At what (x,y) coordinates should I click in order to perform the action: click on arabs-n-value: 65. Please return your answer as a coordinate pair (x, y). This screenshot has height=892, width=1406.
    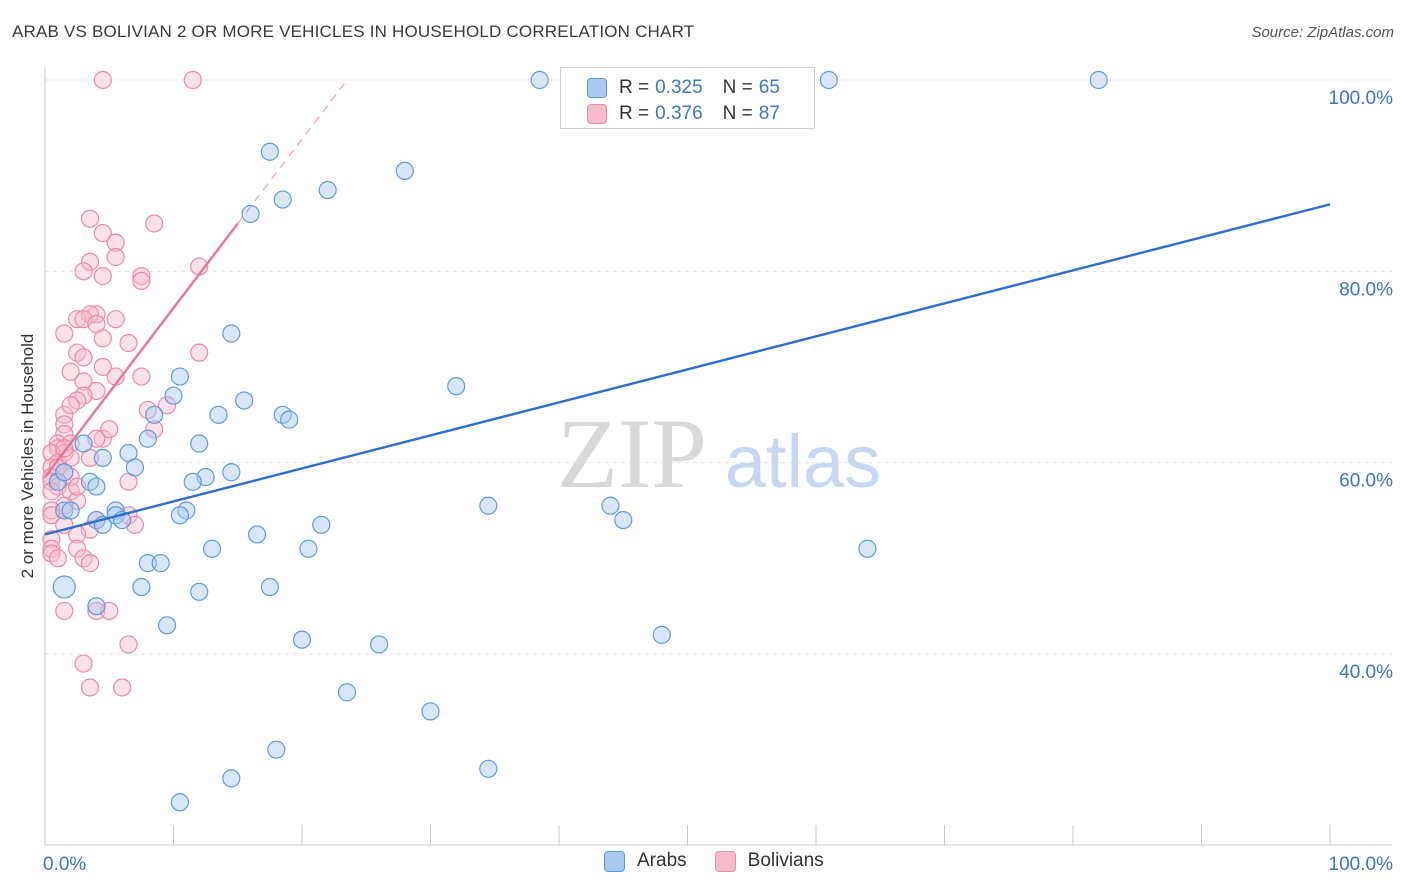
    Looking at the image, I should click on (769, 87).